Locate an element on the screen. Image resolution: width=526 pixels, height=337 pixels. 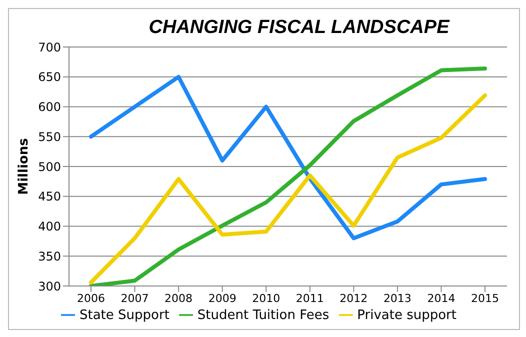
x-tick-label: 2008 is located at coordinates (178, 298).